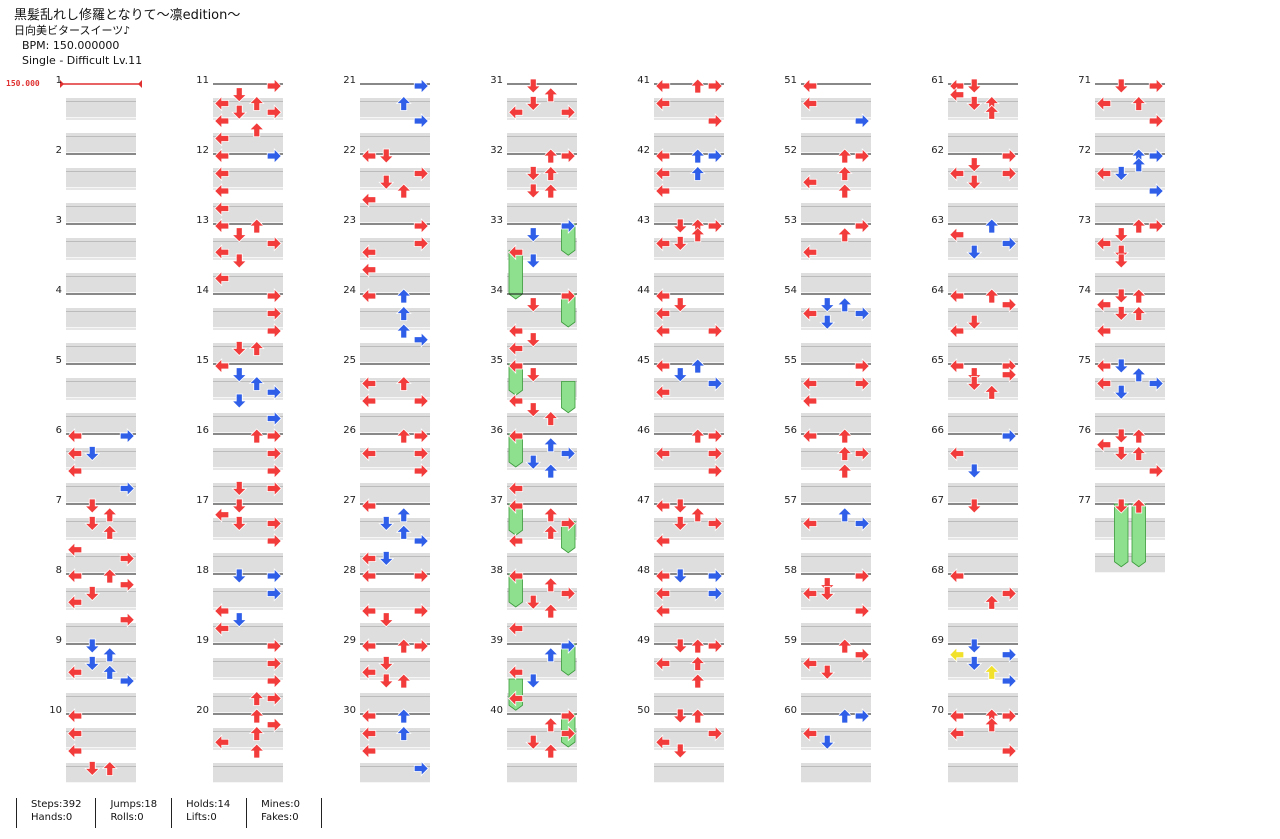  I want to click on hold-bar, so click(568, 397).